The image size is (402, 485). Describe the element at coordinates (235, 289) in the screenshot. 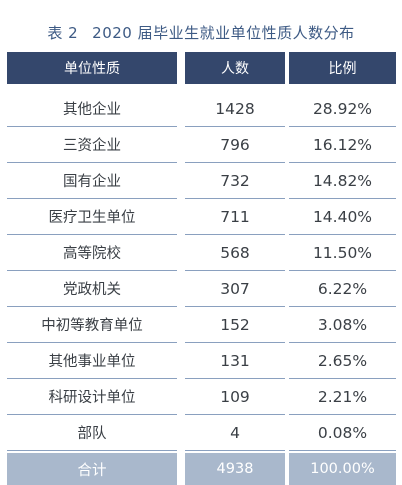

I see `cell-count: 307` at that location.